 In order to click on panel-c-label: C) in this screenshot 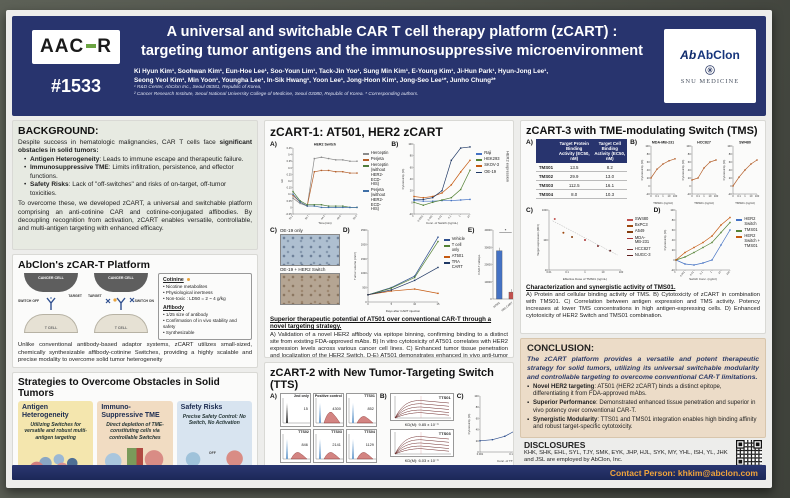, I will do `click(273, 230)`.